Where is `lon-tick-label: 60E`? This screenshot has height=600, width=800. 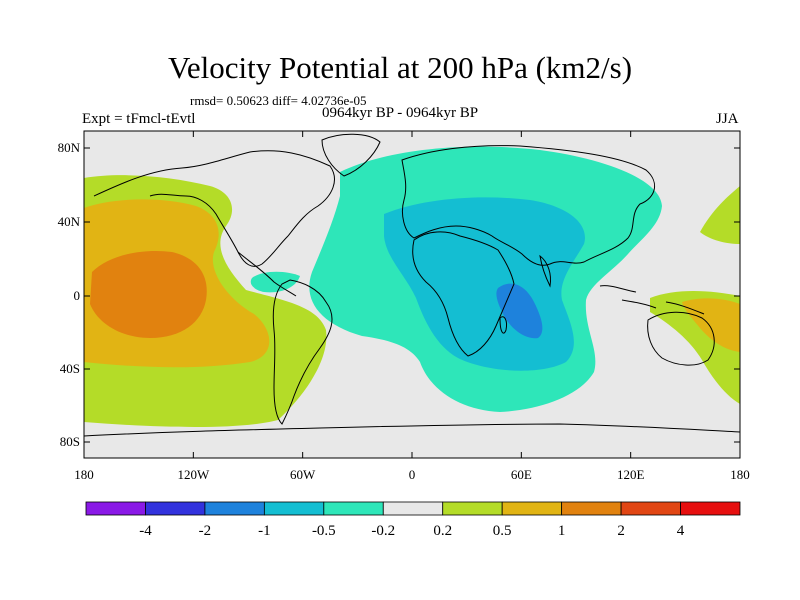
lon-tick-label: 60E is located at coordinates (521, 474).